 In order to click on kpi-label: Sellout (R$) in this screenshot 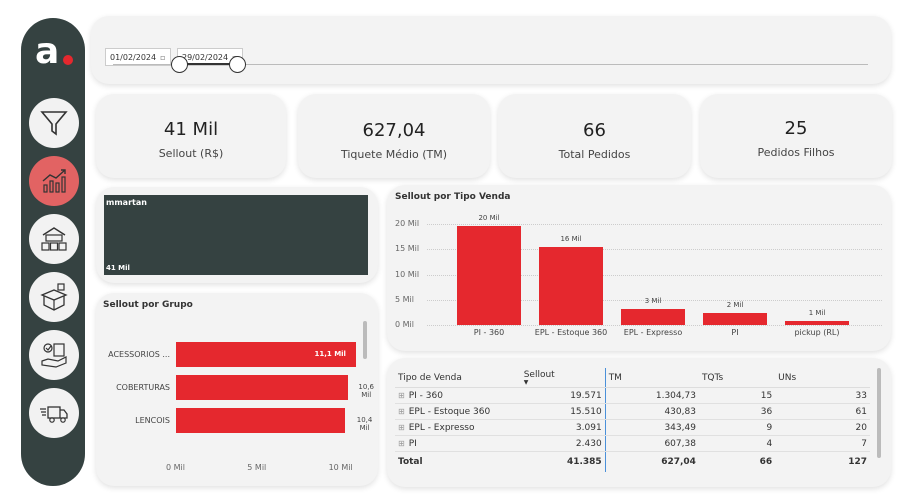, I will do `click(191, 153)`.